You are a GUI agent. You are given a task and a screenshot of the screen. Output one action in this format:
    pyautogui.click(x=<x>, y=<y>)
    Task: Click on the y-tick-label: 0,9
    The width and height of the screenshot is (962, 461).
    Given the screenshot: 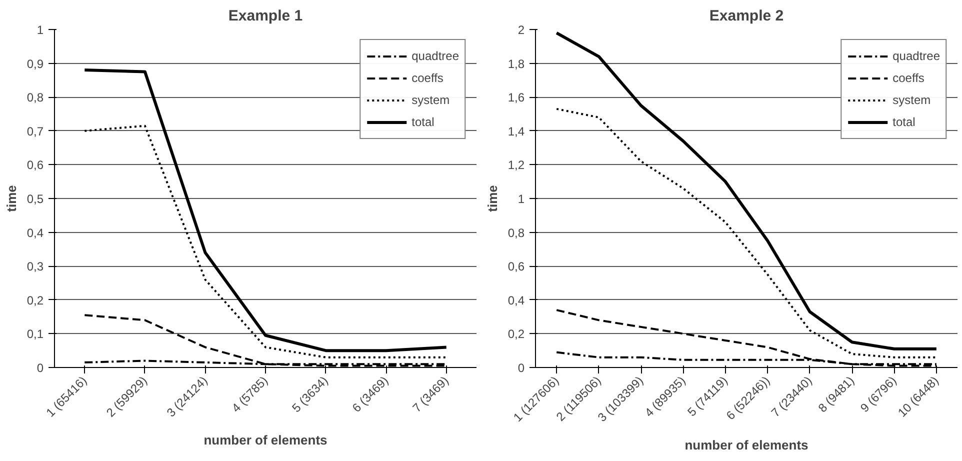 What is the action you would take?
    pyautogui.click(x=35, y=63)
    